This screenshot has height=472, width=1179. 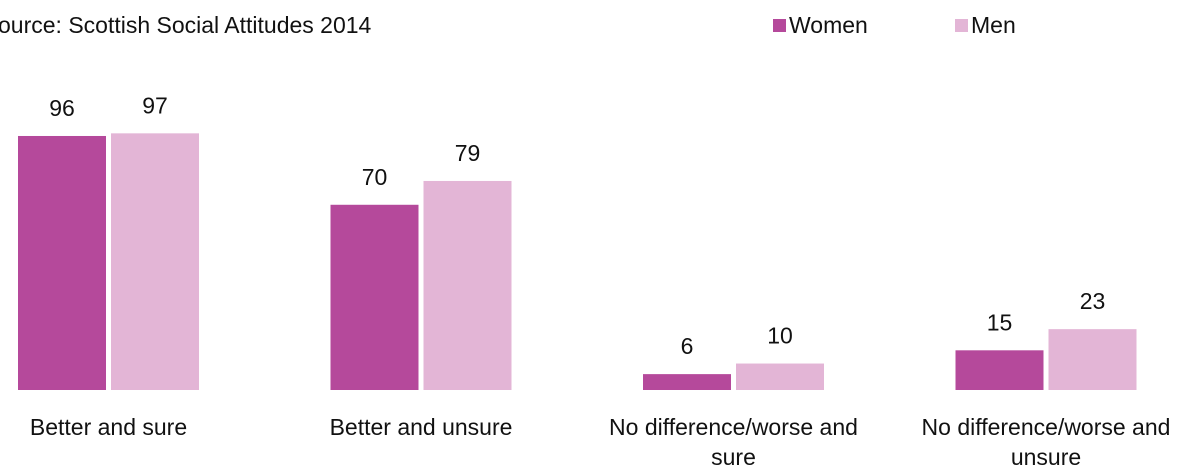 I want to click on value-label: 97, so click(x=155, y=105).